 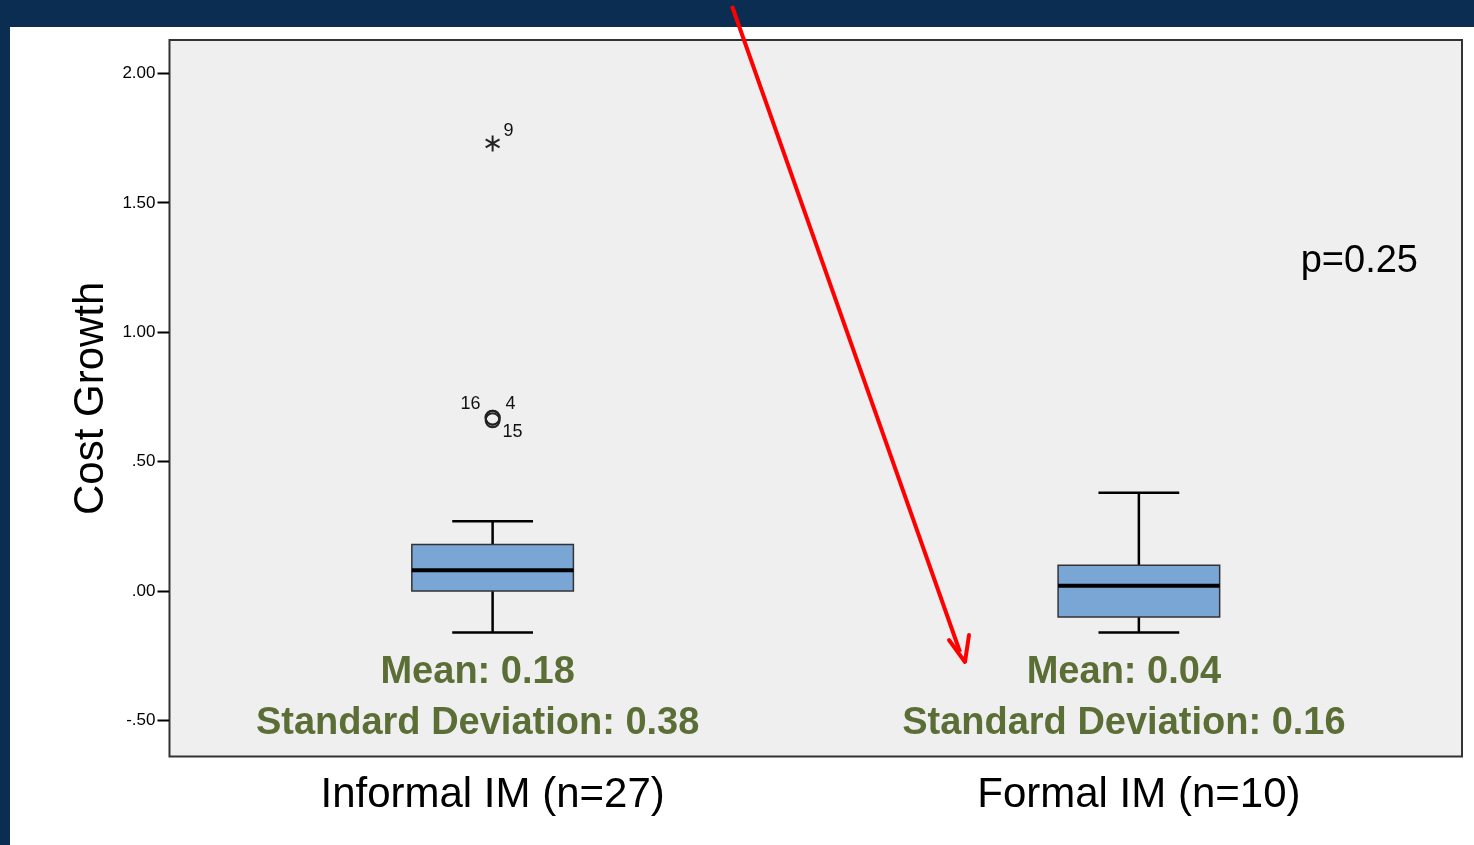 What do you see at coordinates (508, 130) in the screenshot?
I see `annotation: 9` at bounding box center [508, 130].